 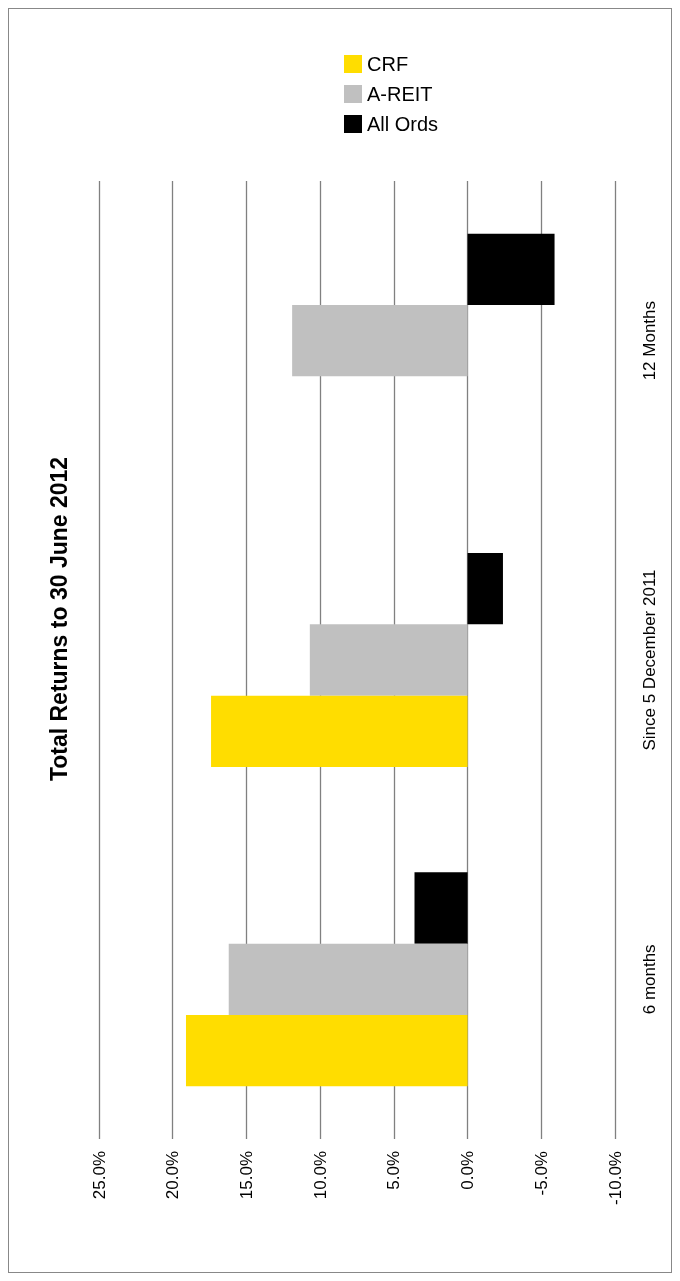 What do you see at coordinates (400, 94) in the screenshot?
I see `legend-label: A-REIT` at bounding box center [400, 94].